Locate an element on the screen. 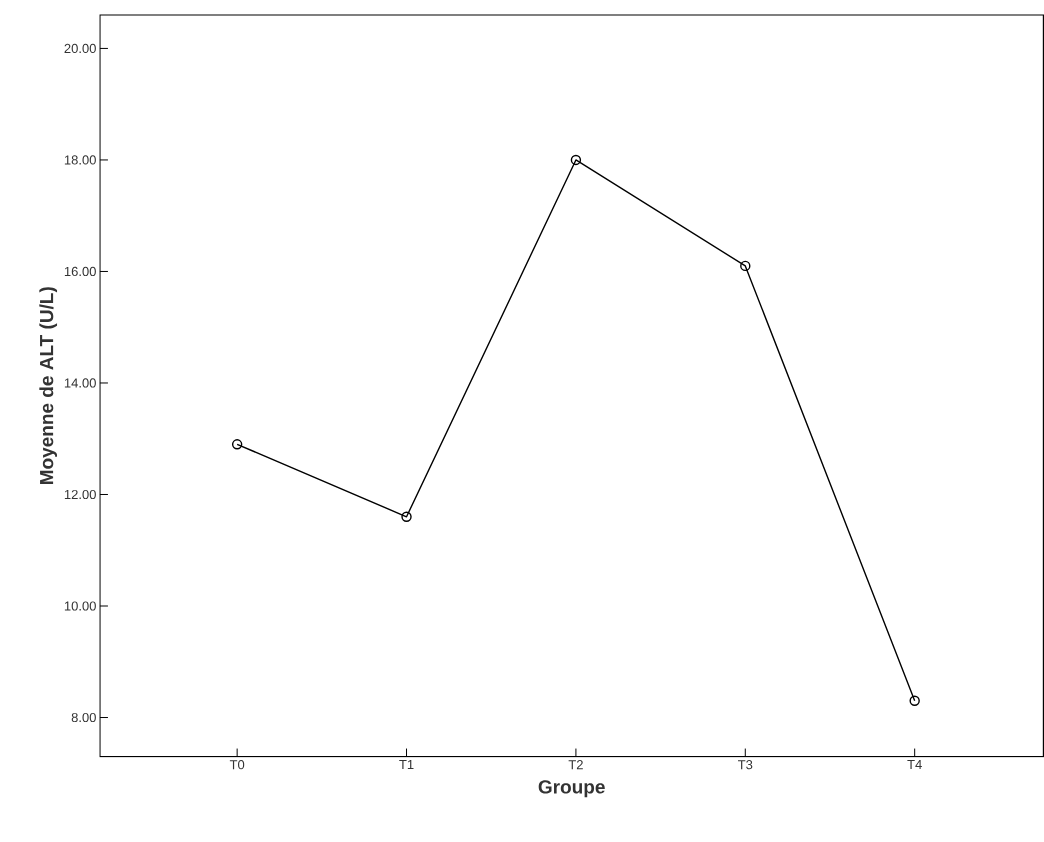  y-axis-title: Moyenne de ALT (U/L) is located at coordinates (48, 386).